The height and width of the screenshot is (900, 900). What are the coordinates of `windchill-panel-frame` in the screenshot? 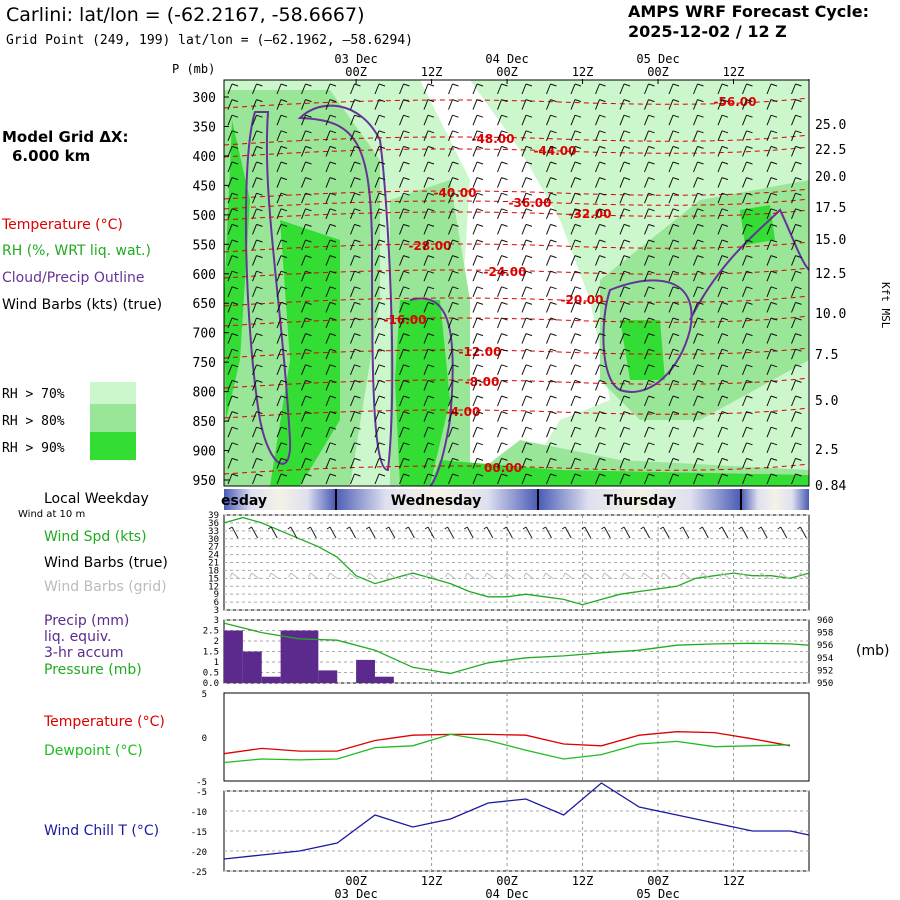 It's located at (516, 831).